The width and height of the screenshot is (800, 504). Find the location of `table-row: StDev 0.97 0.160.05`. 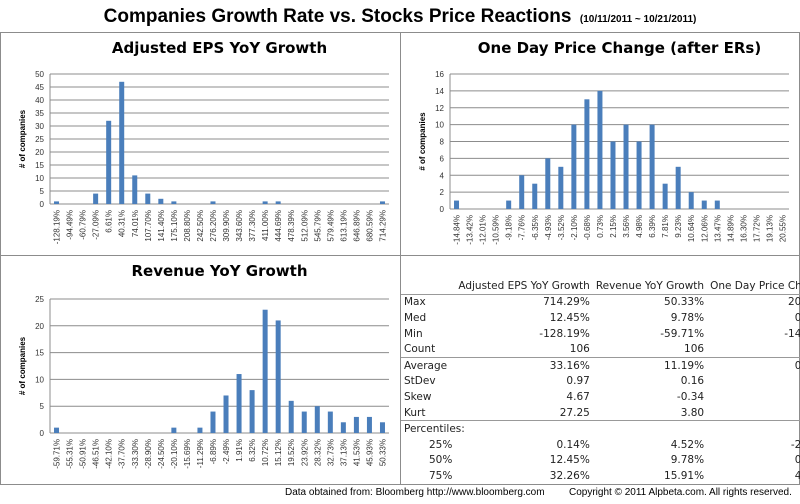

table-row: StDev 0.97 0.160.05 is located at coordinates (600, 382).